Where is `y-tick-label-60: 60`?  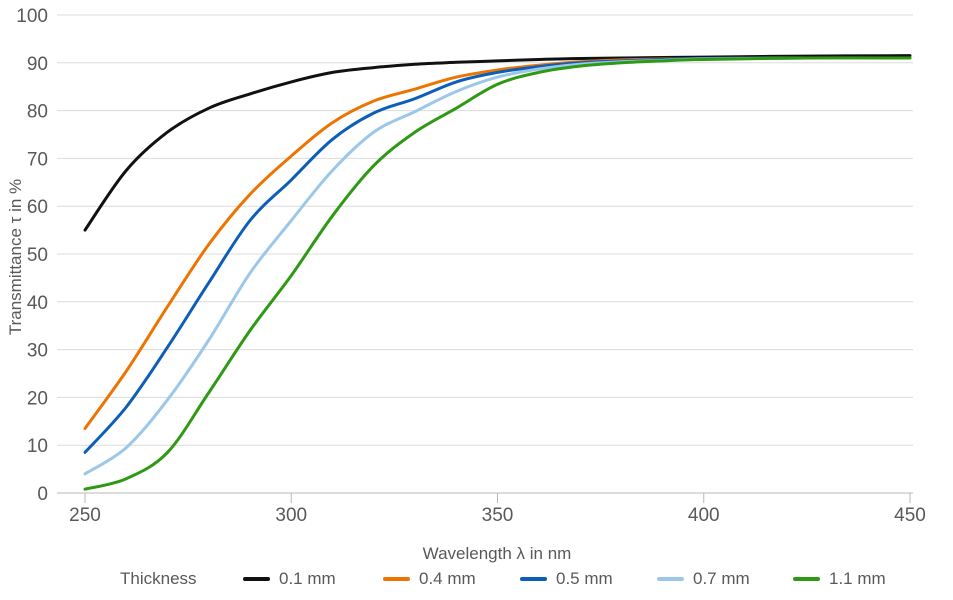
y-tick-label-60: 60 is located at coordinates (37, 207).